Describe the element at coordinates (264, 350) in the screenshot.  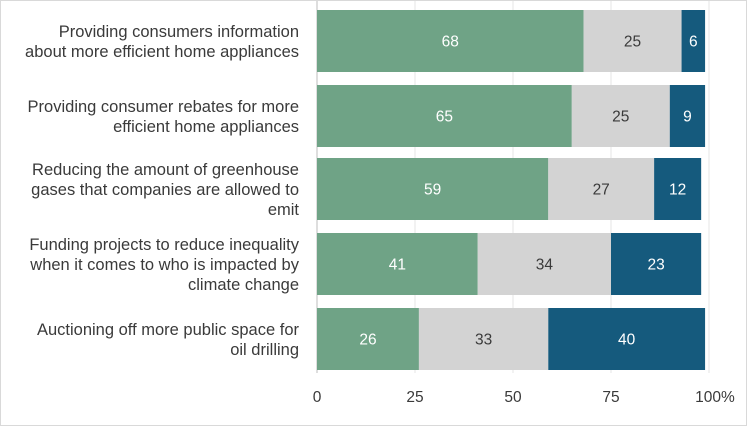
I see `category-label: oil drilling` at that location.